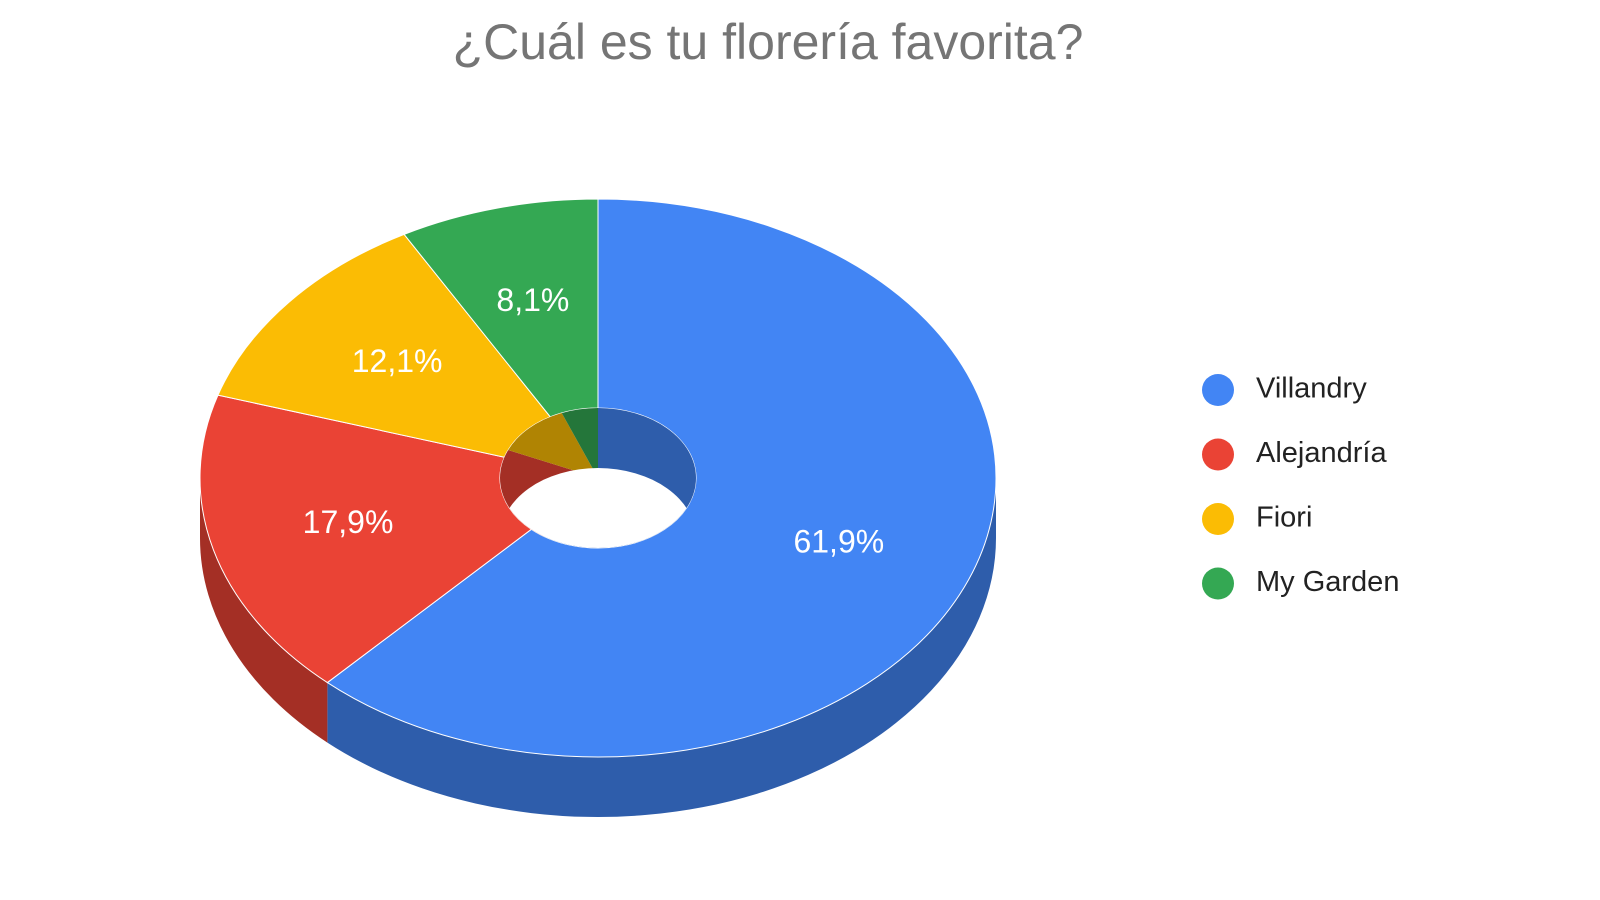 This screenshot has width=1600, height=900. What do you see at coordinates (348, 522) in the screenshot?
I see `data-label: 17,9%` at bounding box center [348, 522].